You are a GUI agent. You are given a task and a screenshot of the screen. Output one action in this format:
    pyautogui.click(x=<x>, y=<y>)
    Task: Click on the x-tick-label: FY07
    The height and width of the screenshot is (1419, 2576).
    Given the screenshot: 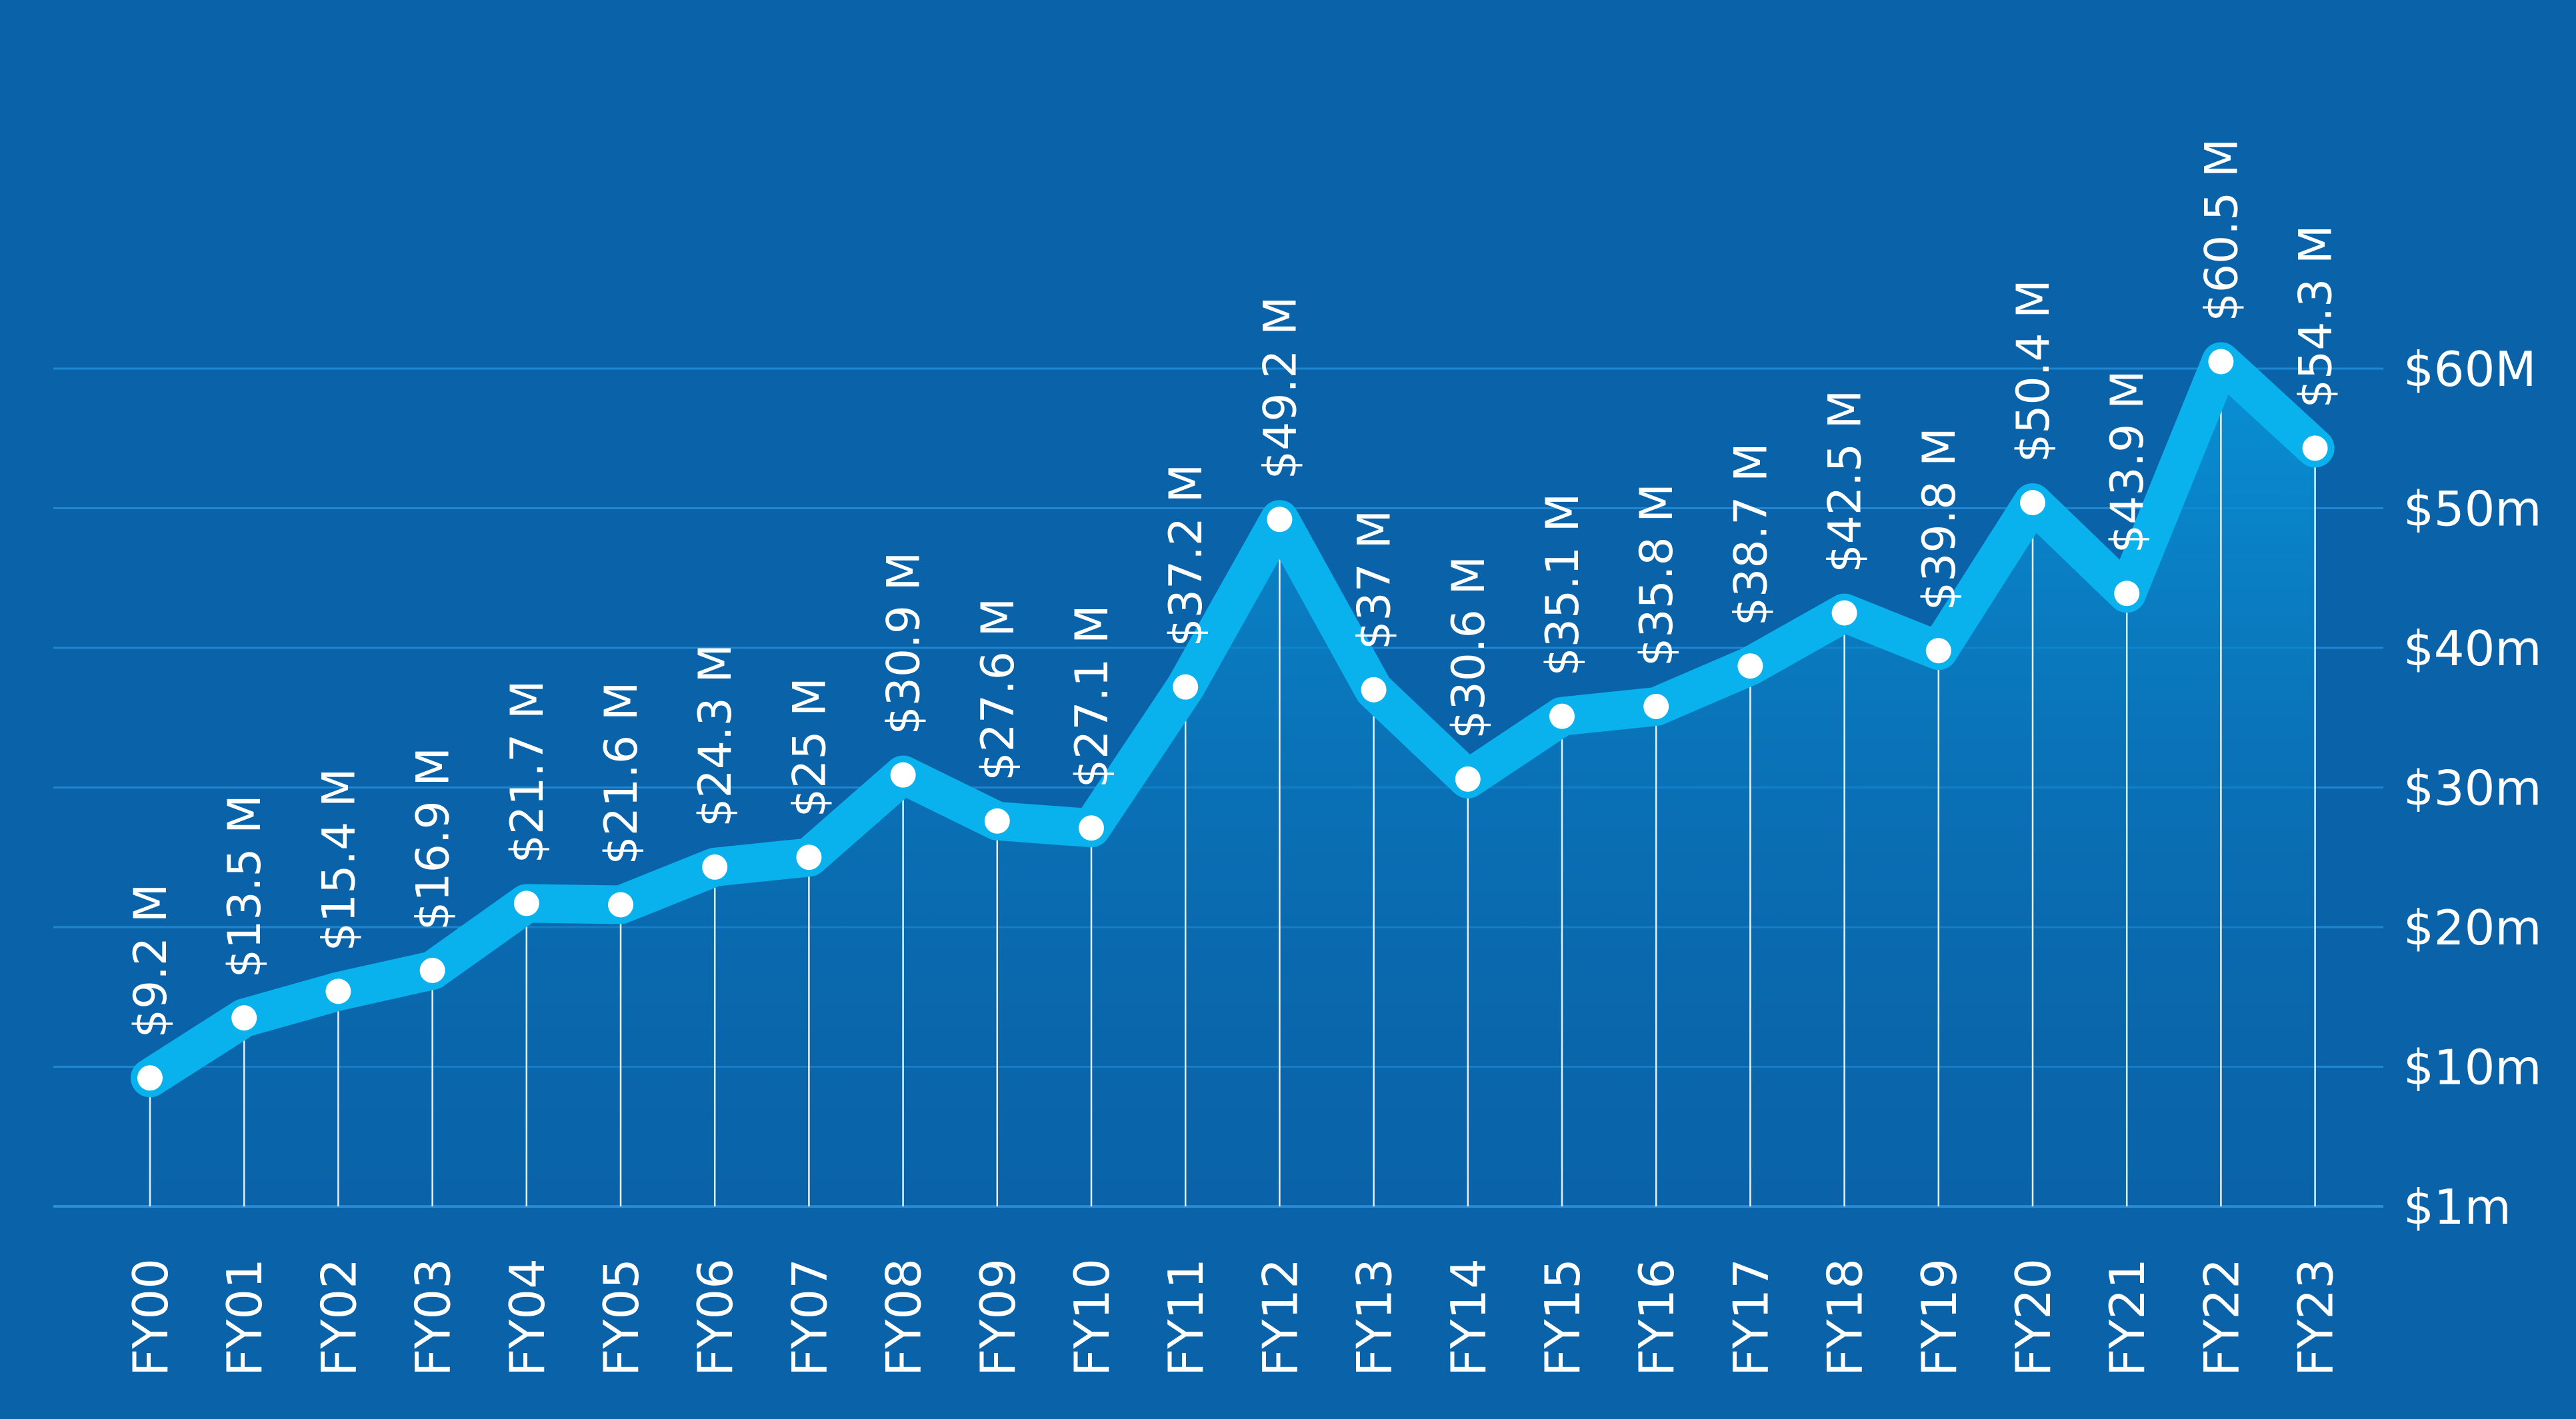 What is the action you would take?
    pyautogui.click(x=809, y=1317)
    